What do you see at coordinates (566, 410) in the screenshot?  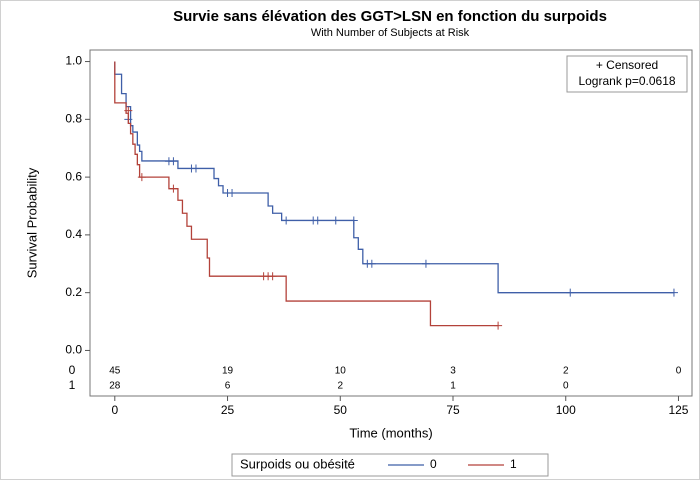 I see `x-tick-label: 100` at bounding box center [566, 410].